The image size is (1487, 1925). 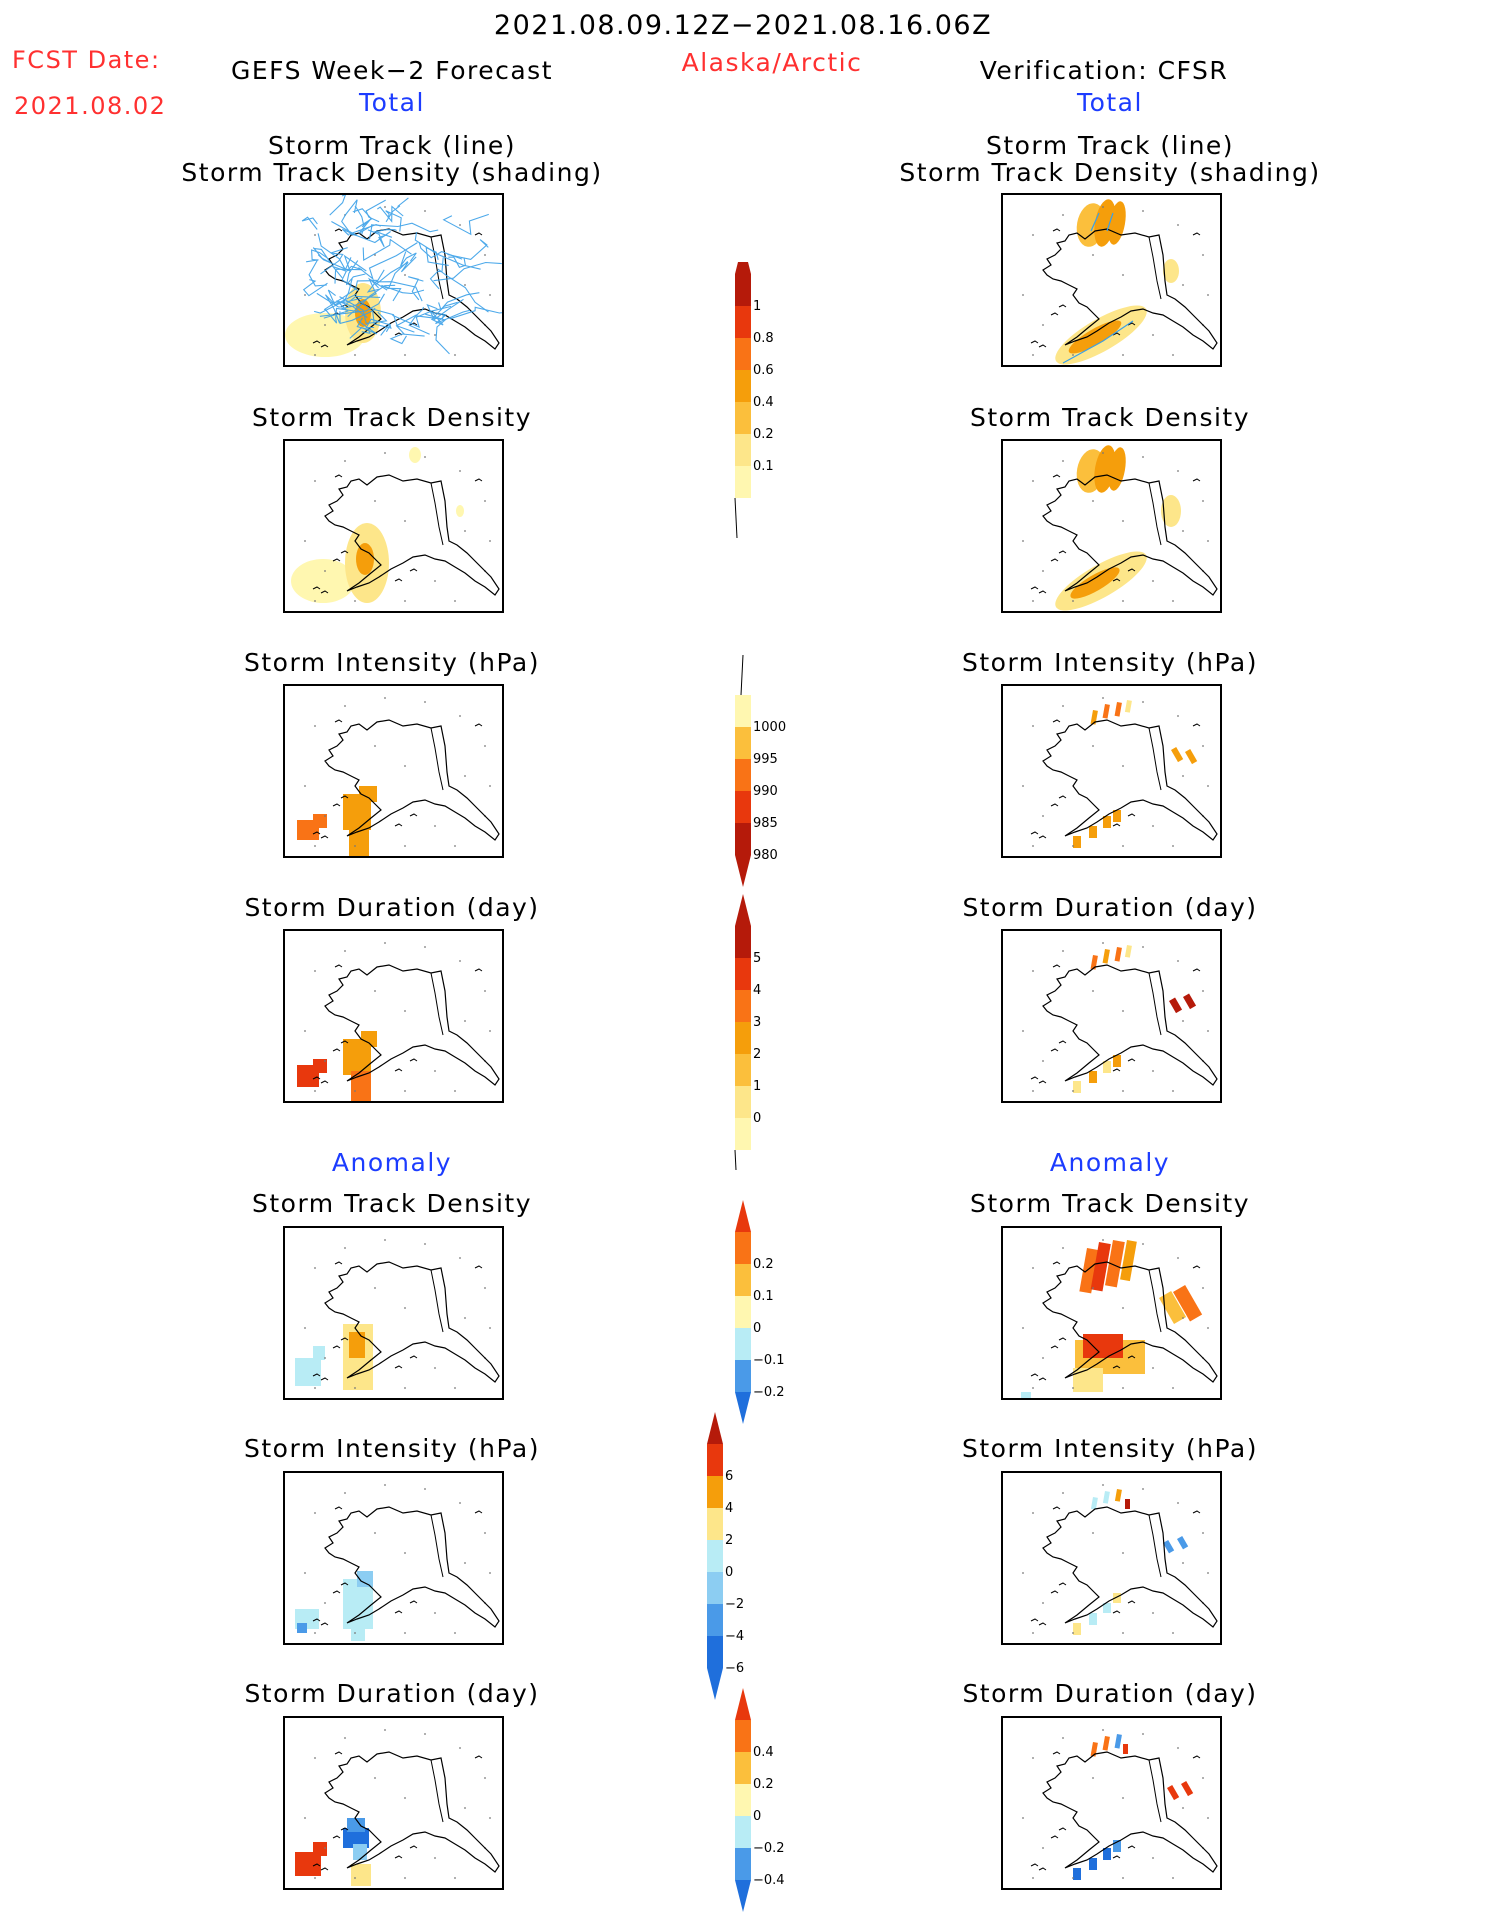 I want to click on map-forecast-anom-density, so click(x=393, y=1313).